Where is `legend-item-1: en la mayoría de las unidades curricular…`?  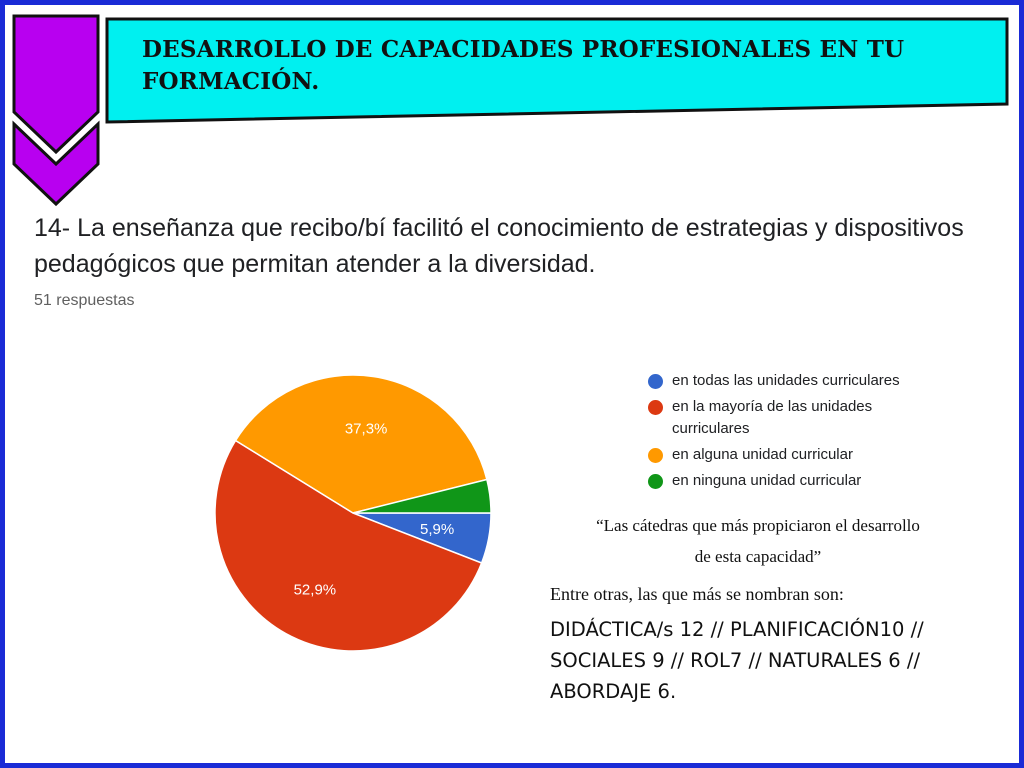 legend-item-1: en la mayoría de las unidades curricular… is located at coordinates (798, 418).